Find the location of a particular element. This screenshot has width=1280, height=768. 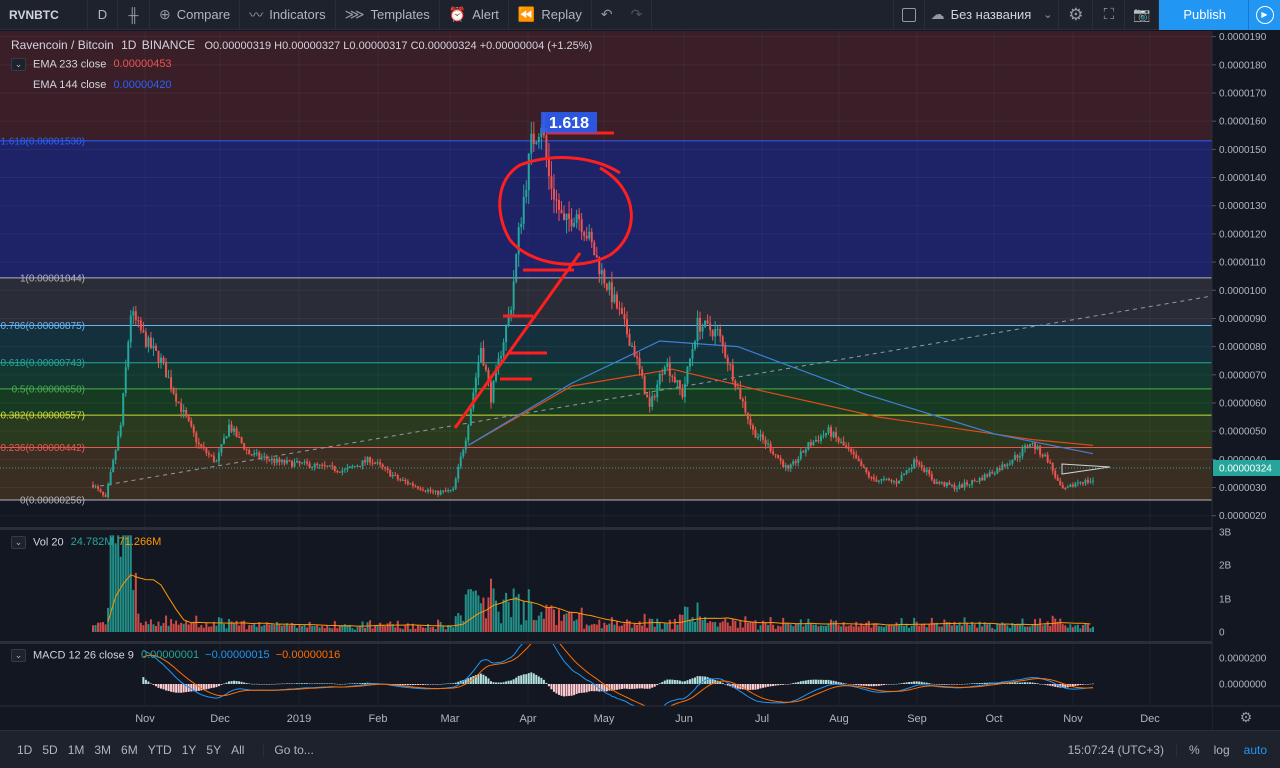

fullscreen-button: ⛶ is located at coordinates (1109, 15).